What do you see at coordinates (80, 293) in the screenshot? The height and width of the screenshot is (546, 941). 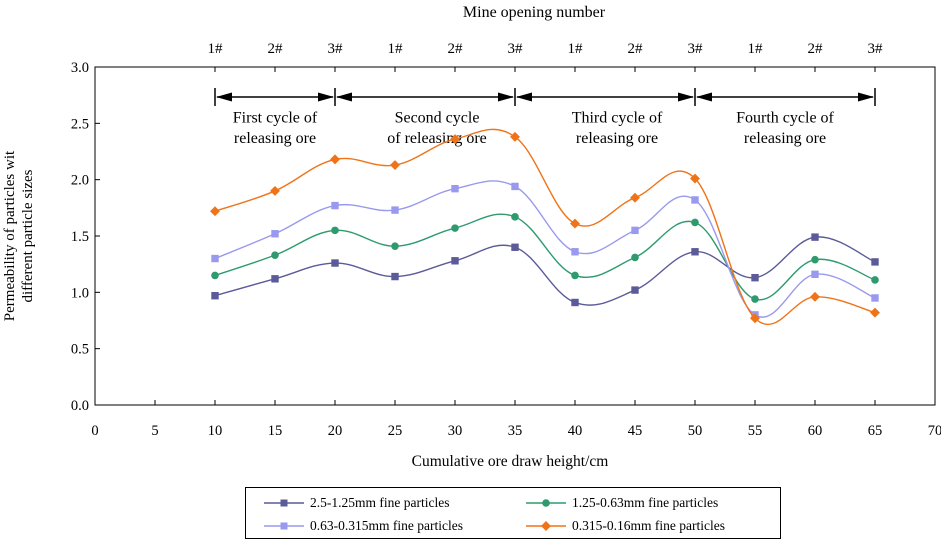 I see `y-tick-label-2: 1.0` at bounding box center [80, 293].